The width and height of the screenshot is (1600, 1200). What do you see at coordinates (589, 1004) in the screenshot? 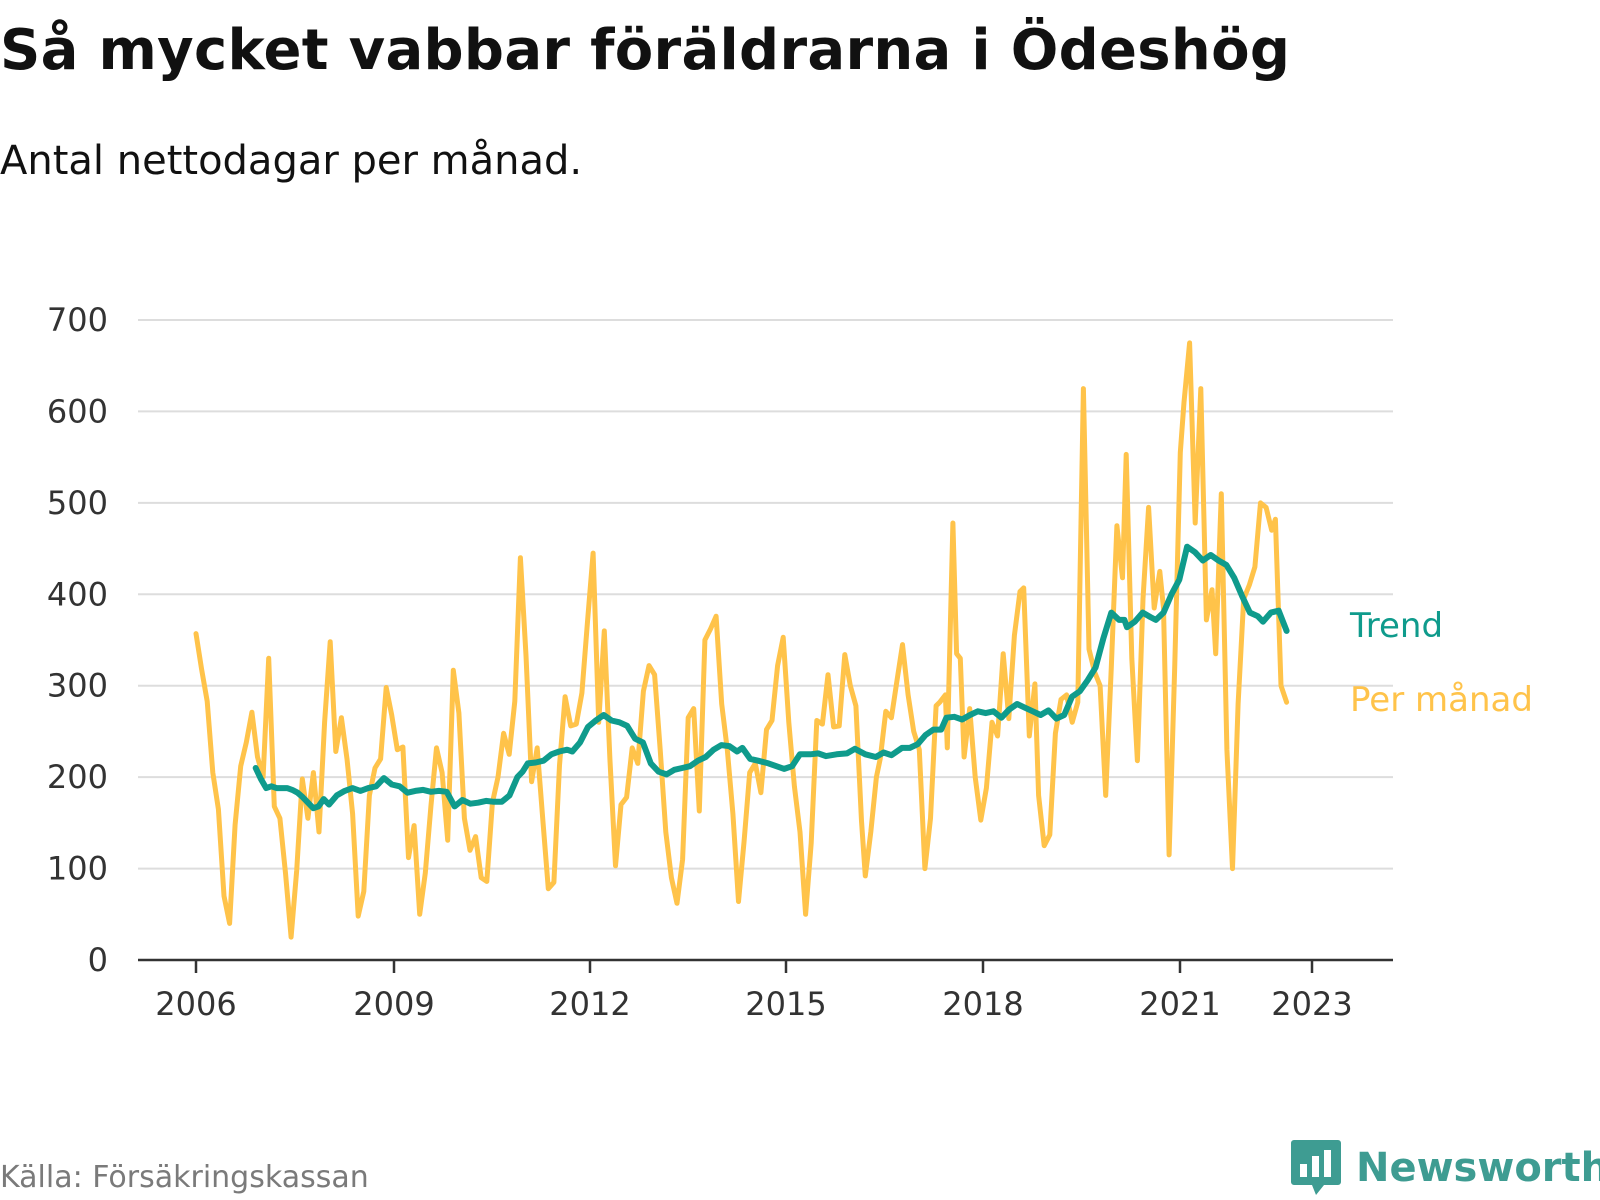
I see `x-tick-label: 2012` at bounding box center [589, 1004].